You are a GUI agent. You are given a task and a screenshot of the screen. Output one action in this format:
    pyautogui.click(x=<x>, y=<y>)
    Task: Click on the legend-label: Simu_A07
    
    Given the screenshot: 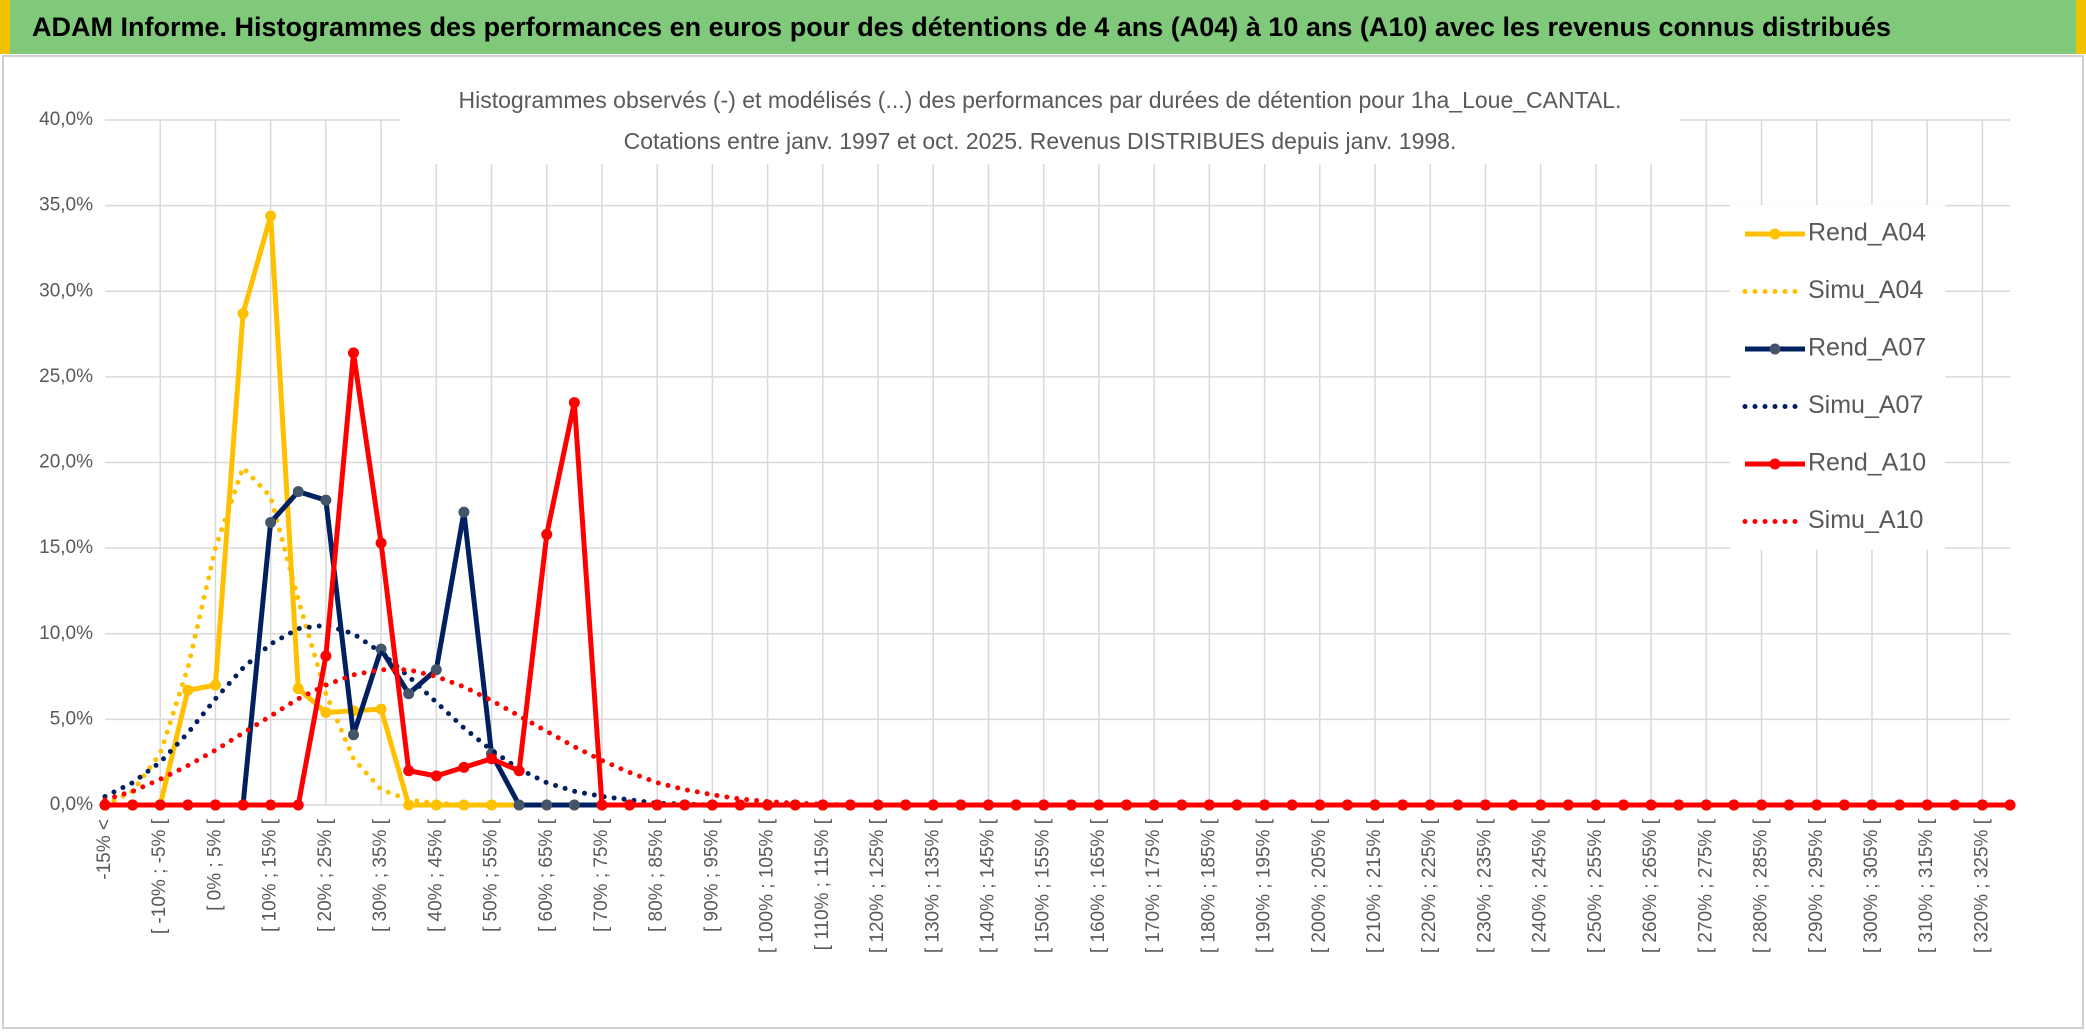 What is the action you would take?
    pyautogui.click(x=1865, y=405)
    